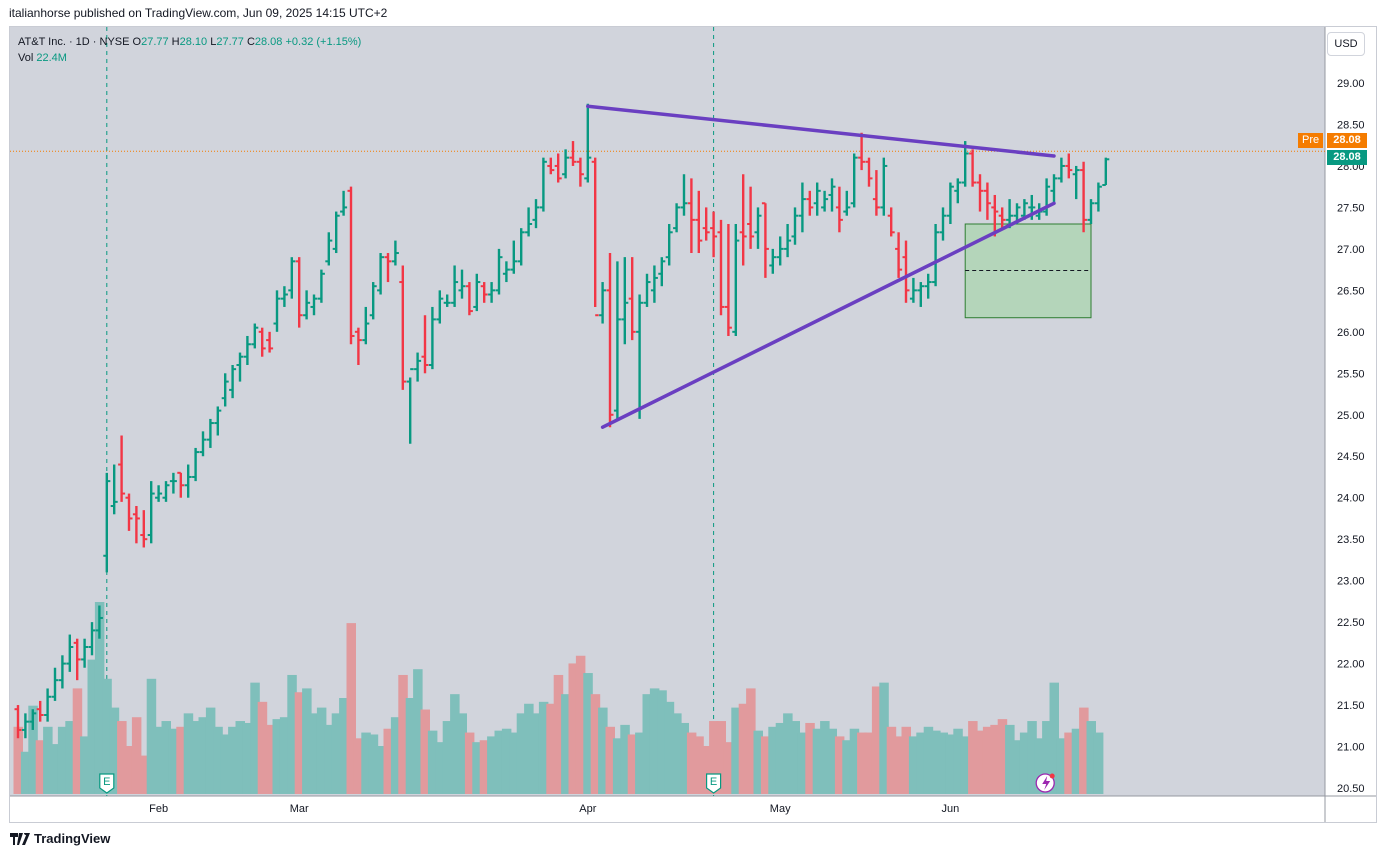  Describe the element at coordinates (821, 131) in the screenshot. I see `resistance-trendline` at that location.